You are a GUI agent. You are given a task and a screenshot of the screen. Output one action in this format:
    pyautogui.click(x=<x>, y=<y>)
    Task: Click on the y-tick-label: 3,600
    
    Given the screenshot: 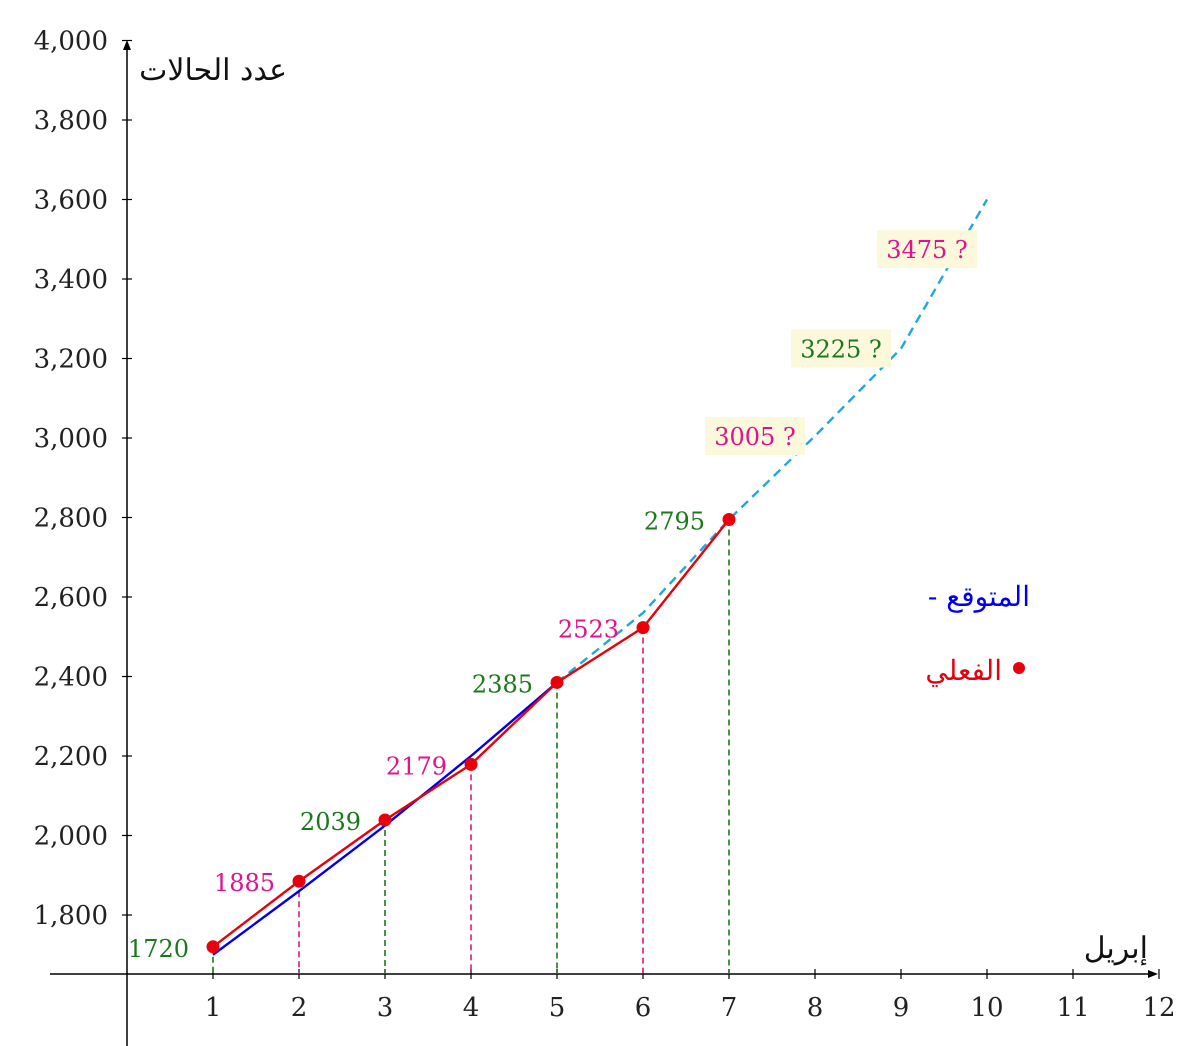 What is the action you would take?
    pyautogui.click(x=71, y=201)
    